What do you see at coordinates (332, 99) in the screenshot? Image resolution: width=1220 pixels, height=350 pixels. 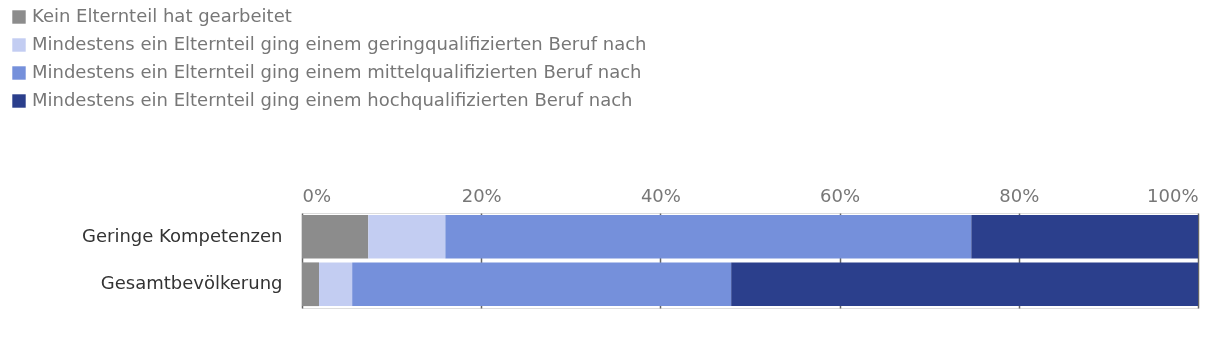 I see `legend-label: Mindestens ein Elternteil ging einem hochqualifizierten Beruf nach` at bounding box center [332, 99].